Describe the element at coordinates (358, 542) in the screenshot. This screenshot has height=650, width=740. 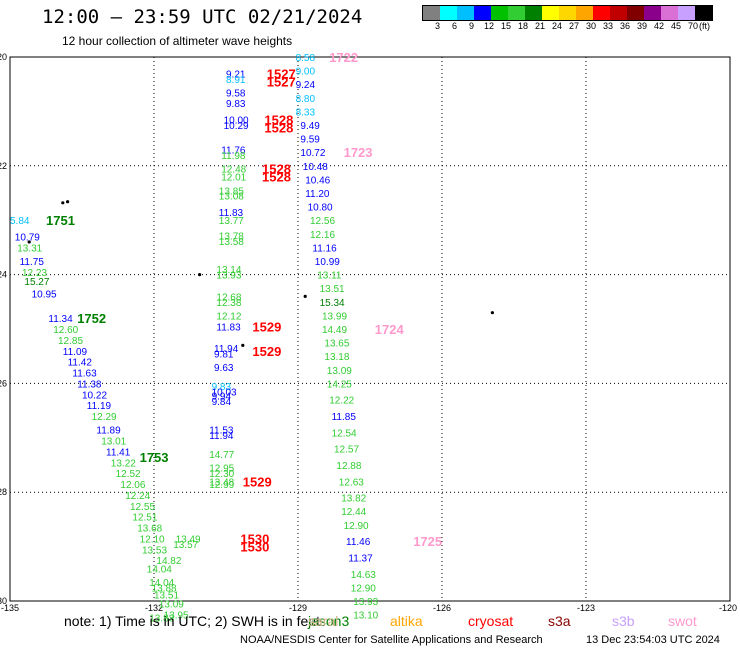
I see `wave-height-label: 11.46` at that location.